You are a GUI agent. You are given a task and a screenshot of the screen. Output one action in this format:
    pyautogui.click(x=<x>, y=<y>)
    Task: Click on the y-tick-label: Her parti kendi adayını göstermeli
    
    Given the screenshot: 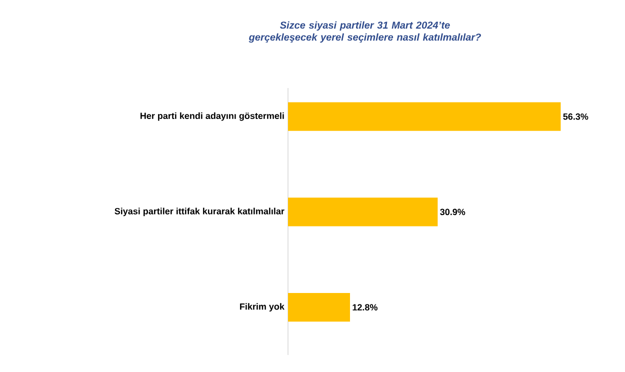 What is the action you would take?
    pyautogui.click(x=212, y=116)
    